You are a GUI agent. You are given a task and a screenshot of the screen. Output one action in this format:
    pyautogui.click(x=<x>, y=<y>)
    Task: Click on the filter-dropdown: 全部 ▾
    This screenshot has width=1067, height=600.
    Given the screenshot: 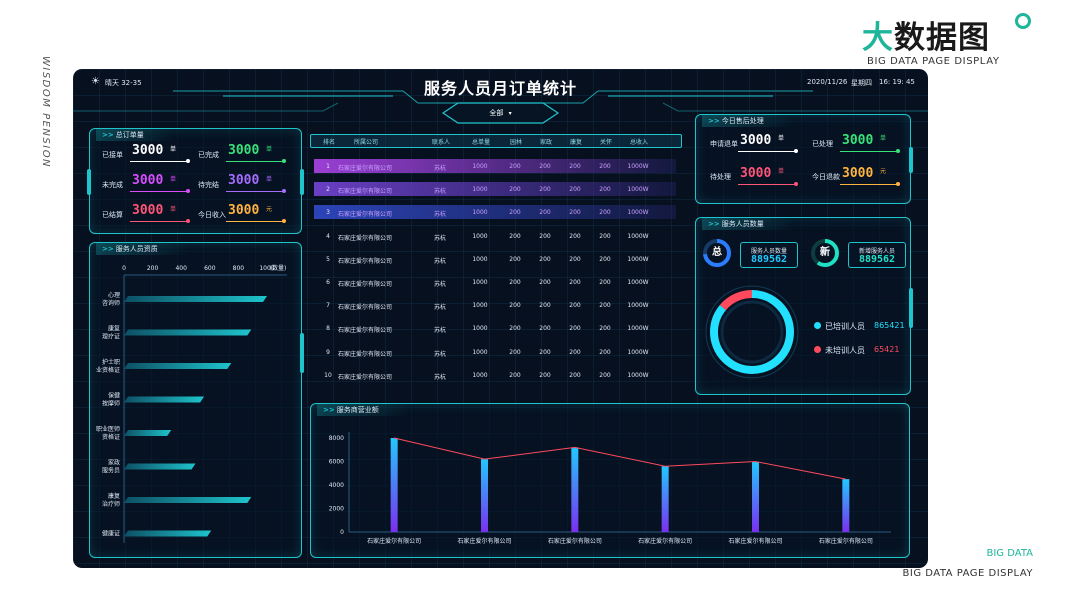 What is the action you would take?
    pyautogui.click(x=500, y=113)
    